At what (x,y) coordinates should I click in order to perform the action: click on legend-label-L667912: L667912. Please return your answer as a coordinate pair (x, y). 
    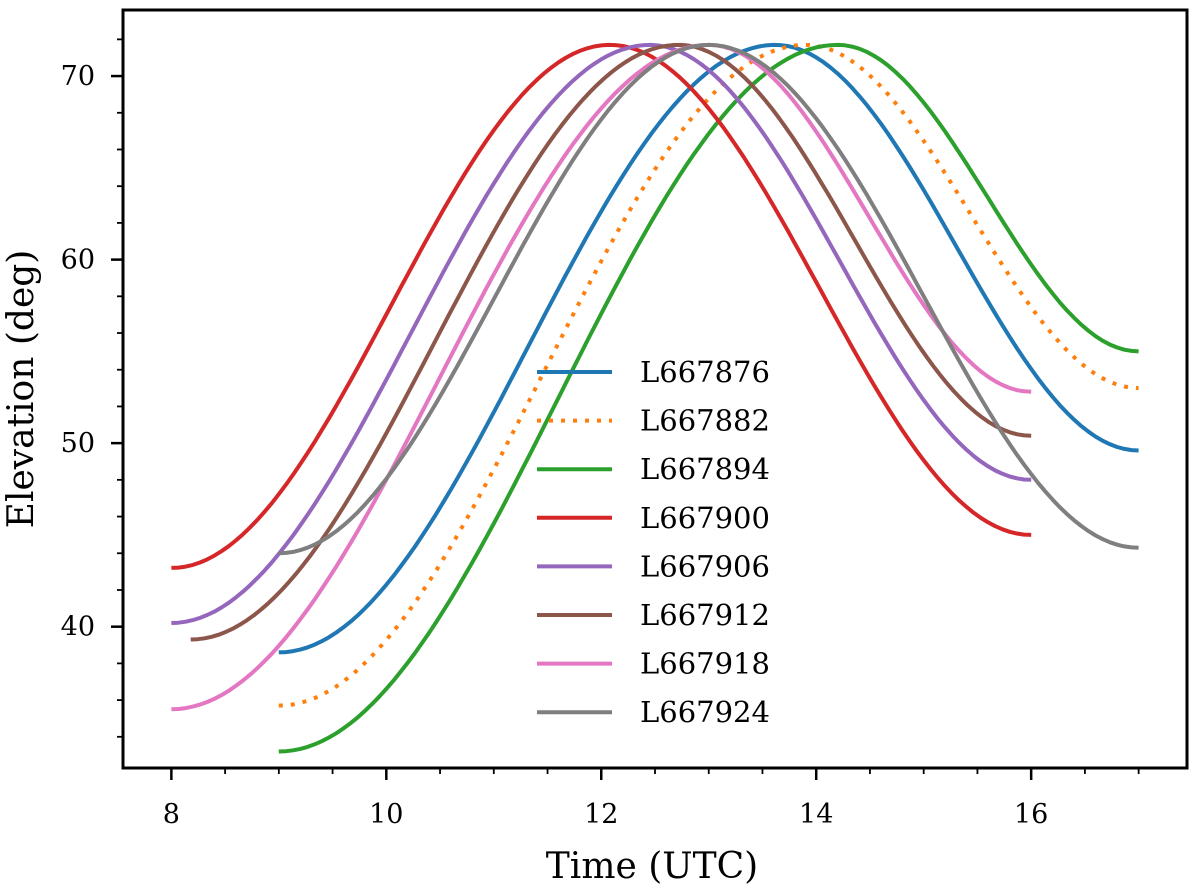
    Looking at the image, I should click on (705, 615).